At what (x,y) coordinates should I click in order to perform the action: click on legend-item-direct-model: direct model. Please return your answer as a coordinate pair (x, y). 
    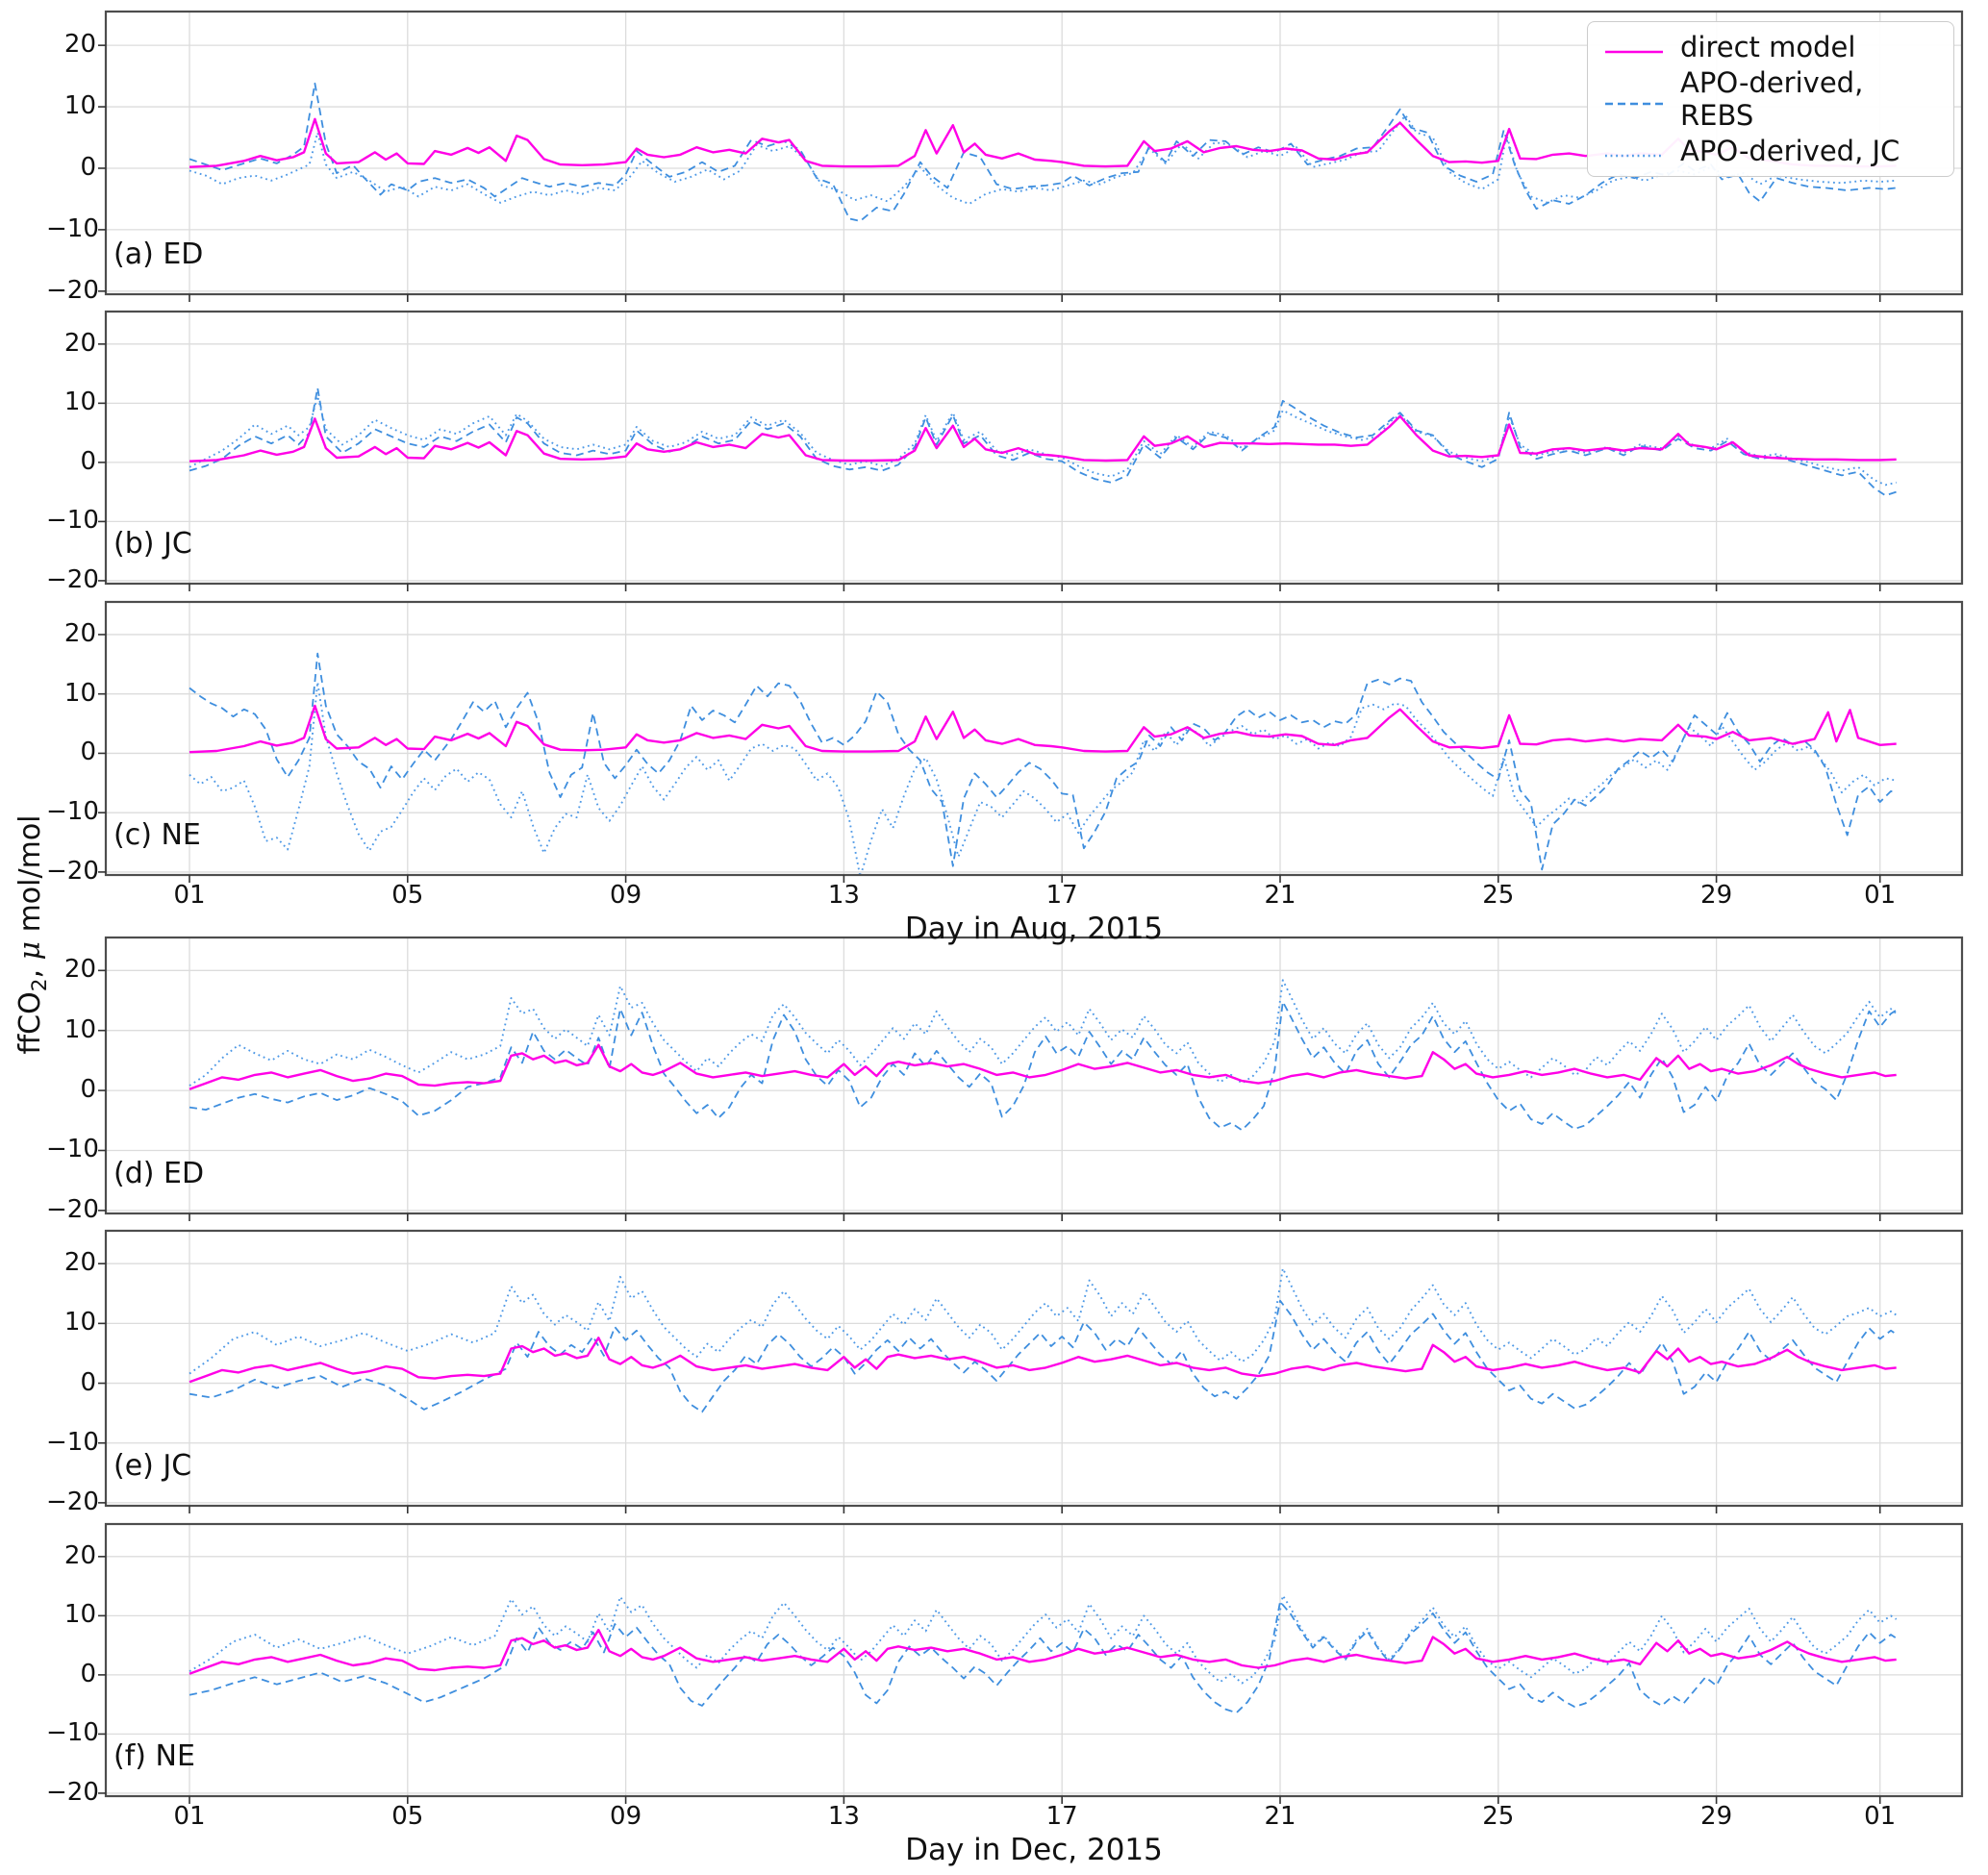
    Looking at the image, I should click on (1770, 47).